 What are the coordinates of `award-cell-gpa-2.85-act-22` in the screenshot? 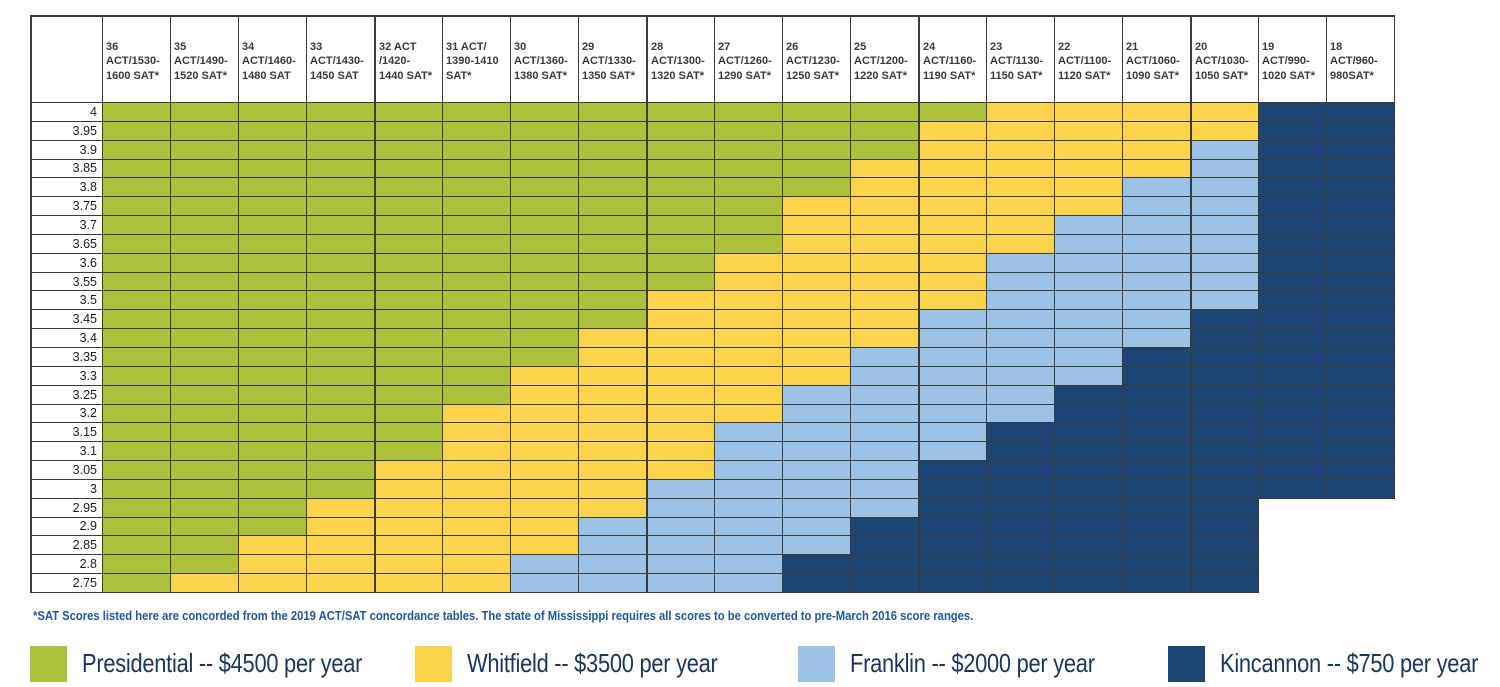 It's located at (1089, 546).